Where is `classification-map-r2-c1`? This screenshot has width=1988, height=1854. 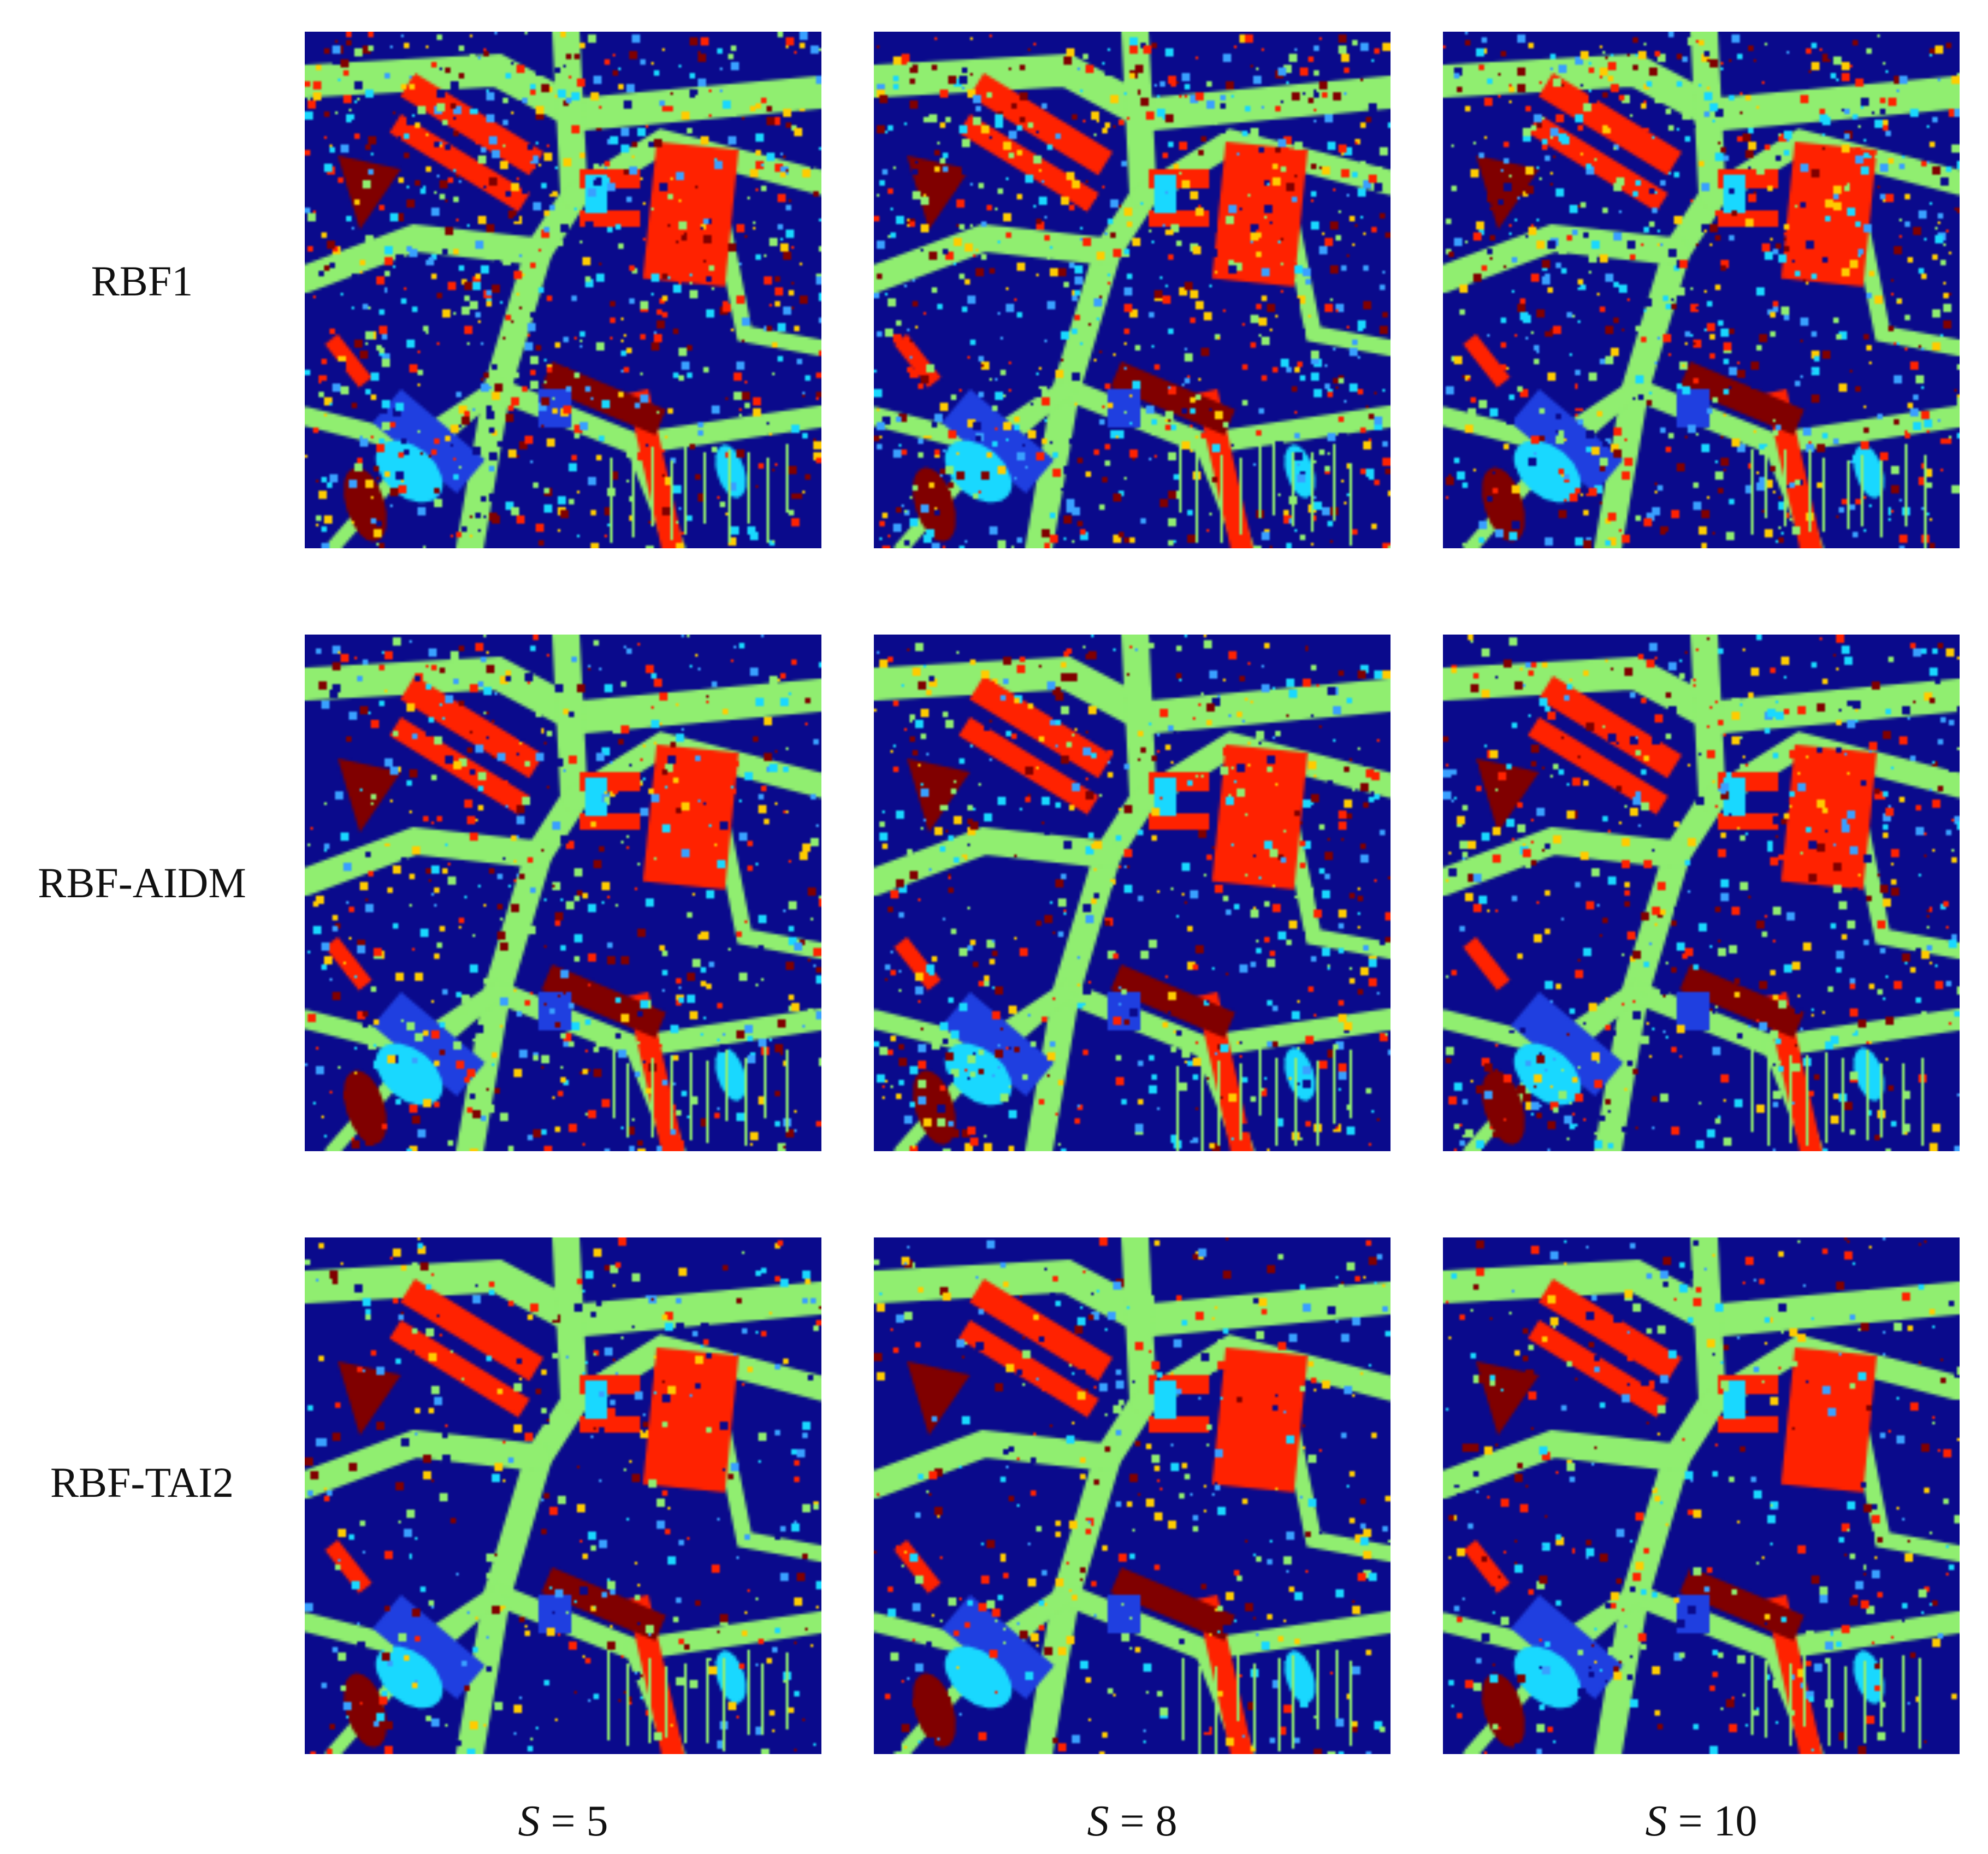 classification-map-r2-c1 is located at coordinates (563, 893).